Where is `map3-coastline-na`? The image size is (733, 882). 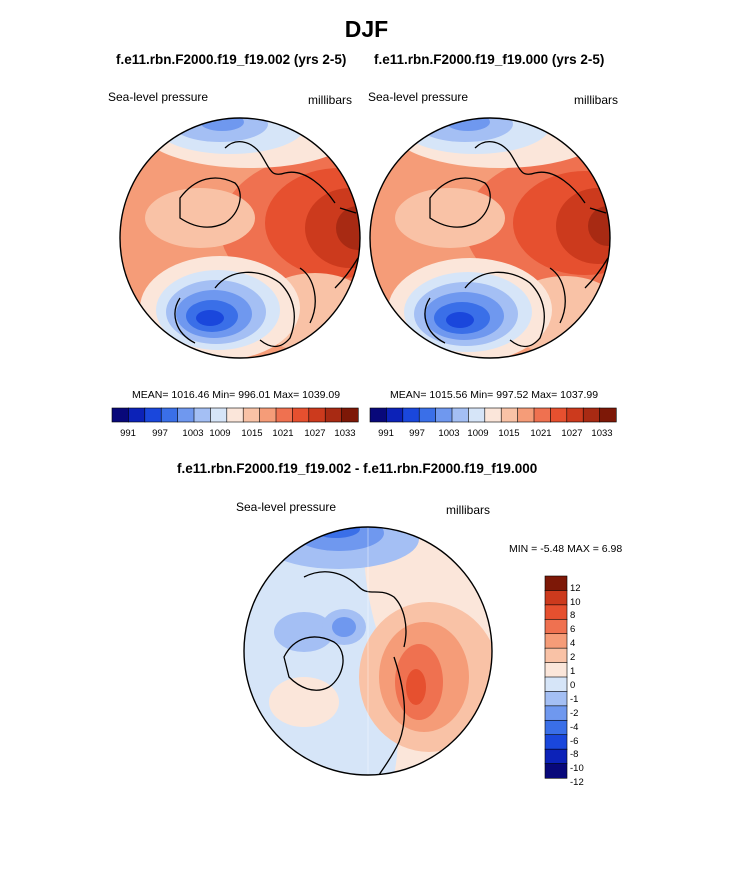 map3-coastline-na is located at coordinates (392, 715).